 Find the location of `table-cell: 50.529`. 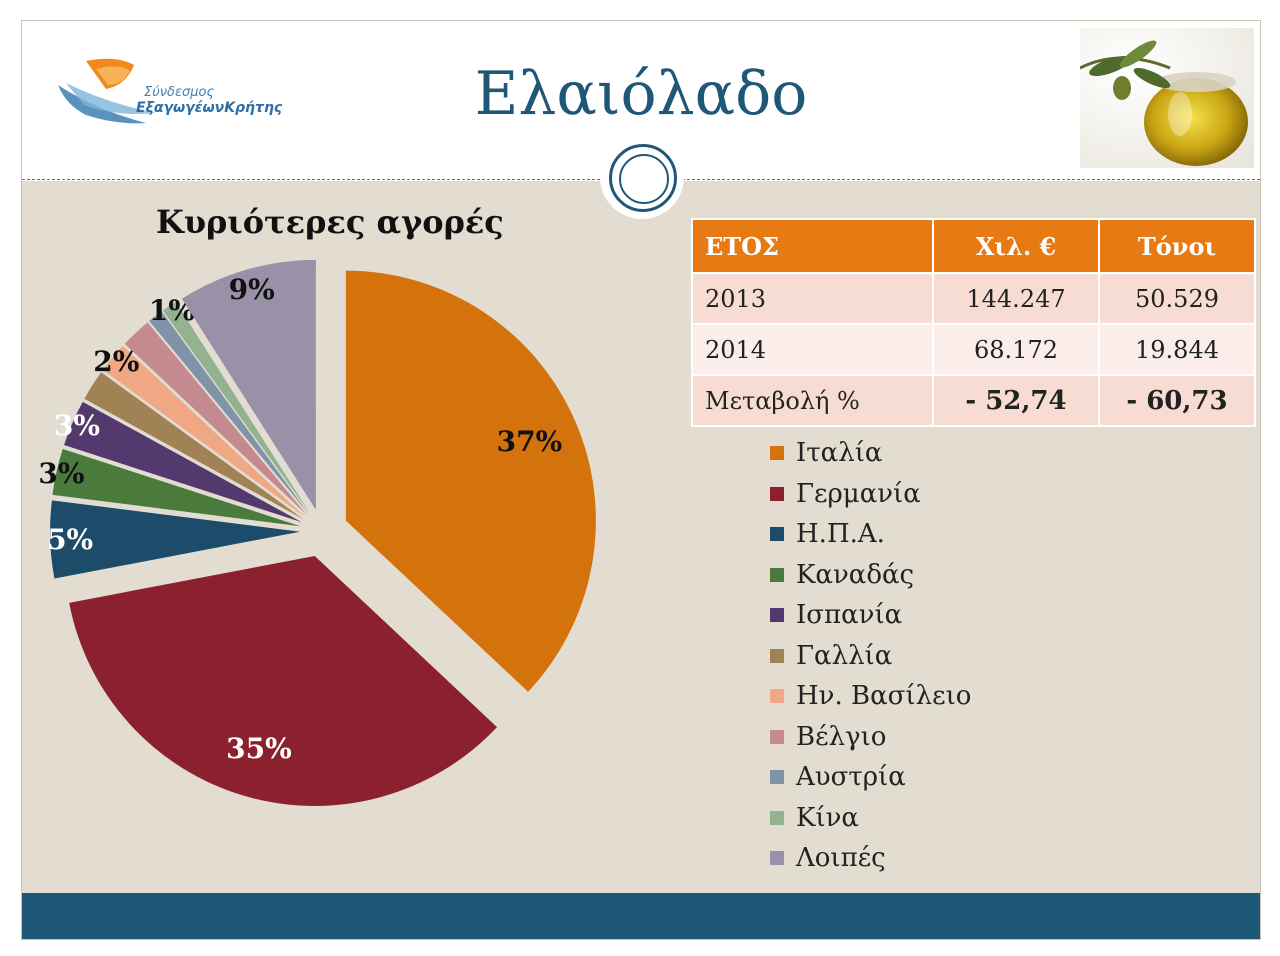

table-cell: 50.529 is located at coordinates (1177, 298).